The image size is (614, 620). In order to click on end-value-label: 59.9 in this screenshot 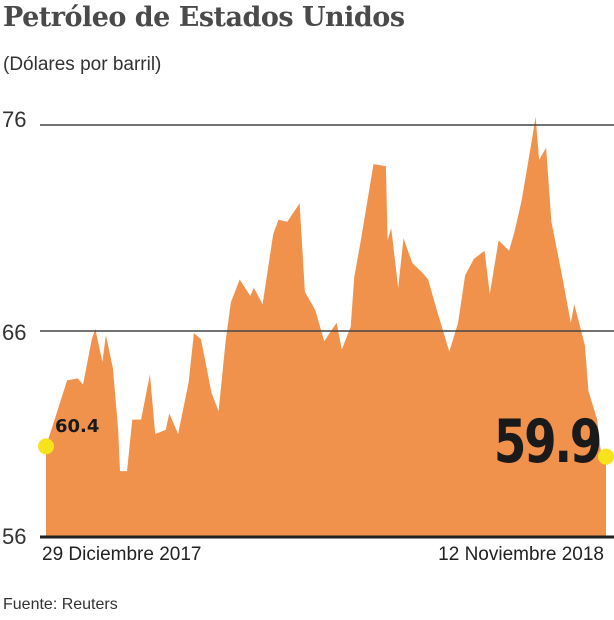, I will do `click(547, 441)`.